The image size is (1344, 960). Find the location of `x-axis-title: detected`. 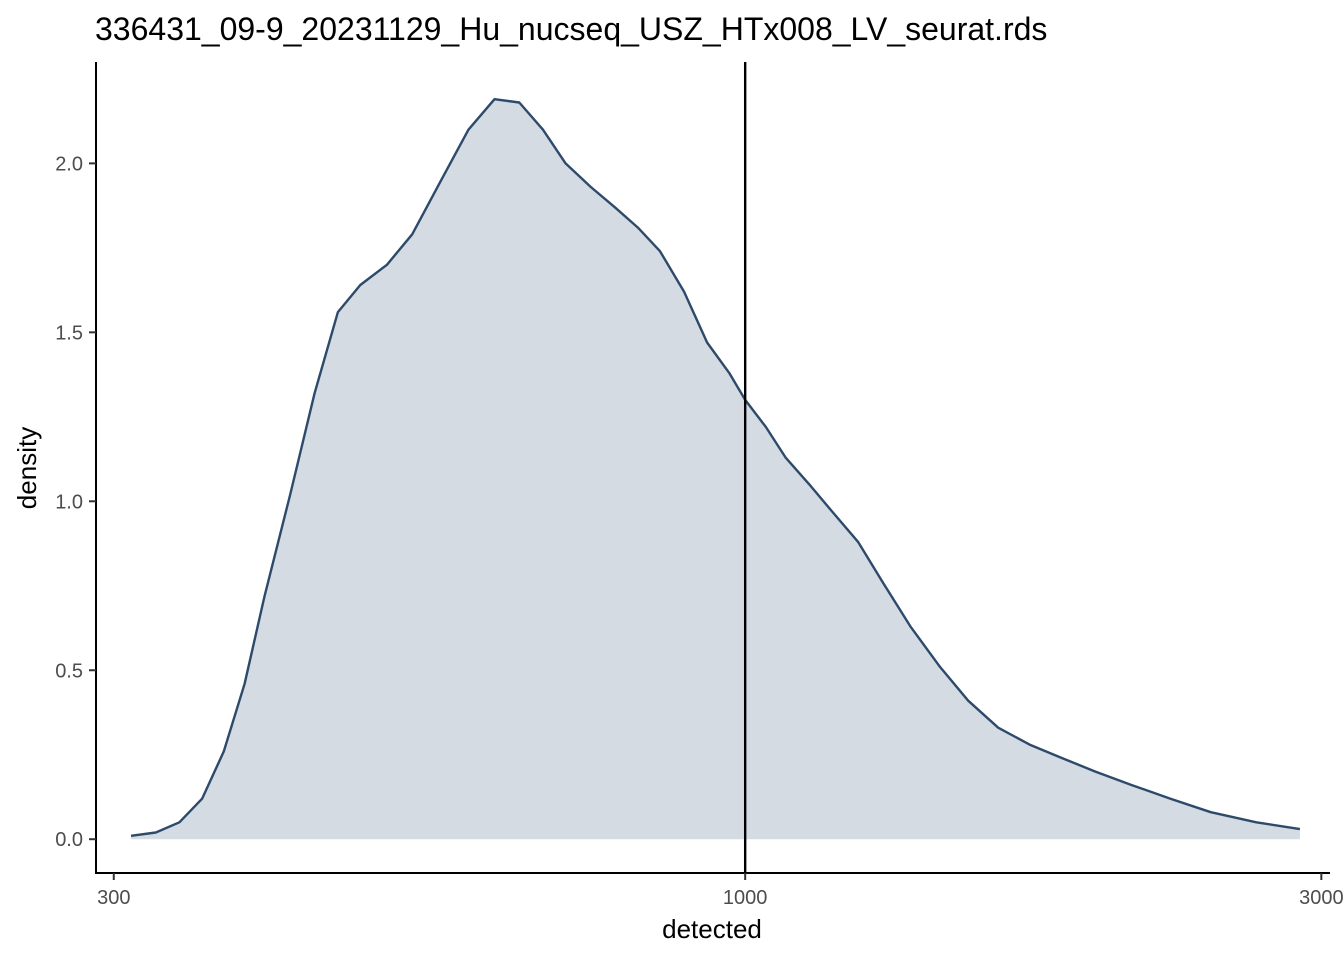

x-axis-title: detected is located at coordinates (712, 929).